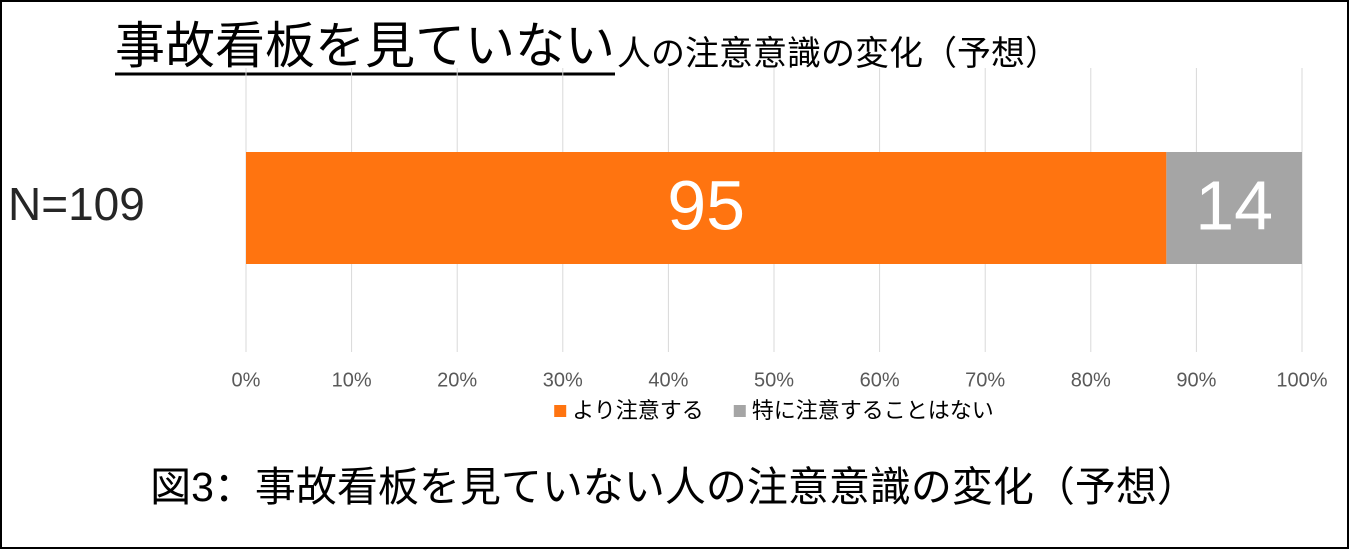  Describe the element at coordinates (1196, 380) in the screenshot. I see `x-tick-label: 90%` at that location.